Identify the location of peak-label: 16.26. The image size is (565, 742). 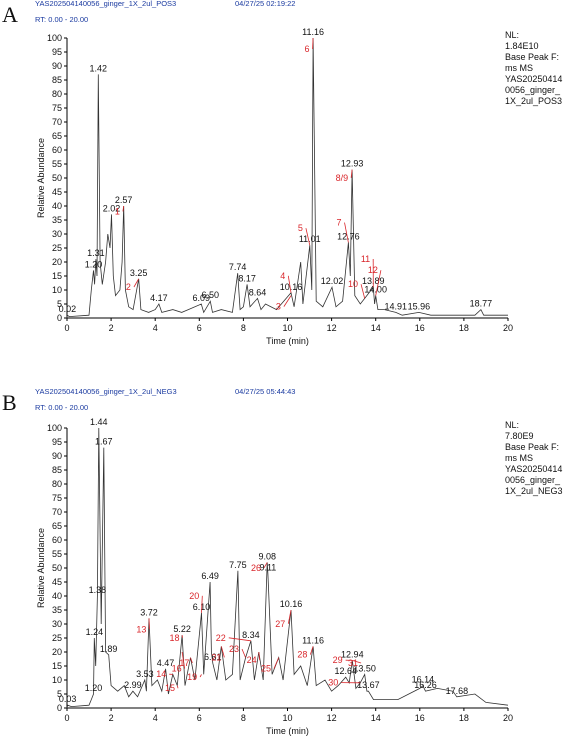
(425, 685).